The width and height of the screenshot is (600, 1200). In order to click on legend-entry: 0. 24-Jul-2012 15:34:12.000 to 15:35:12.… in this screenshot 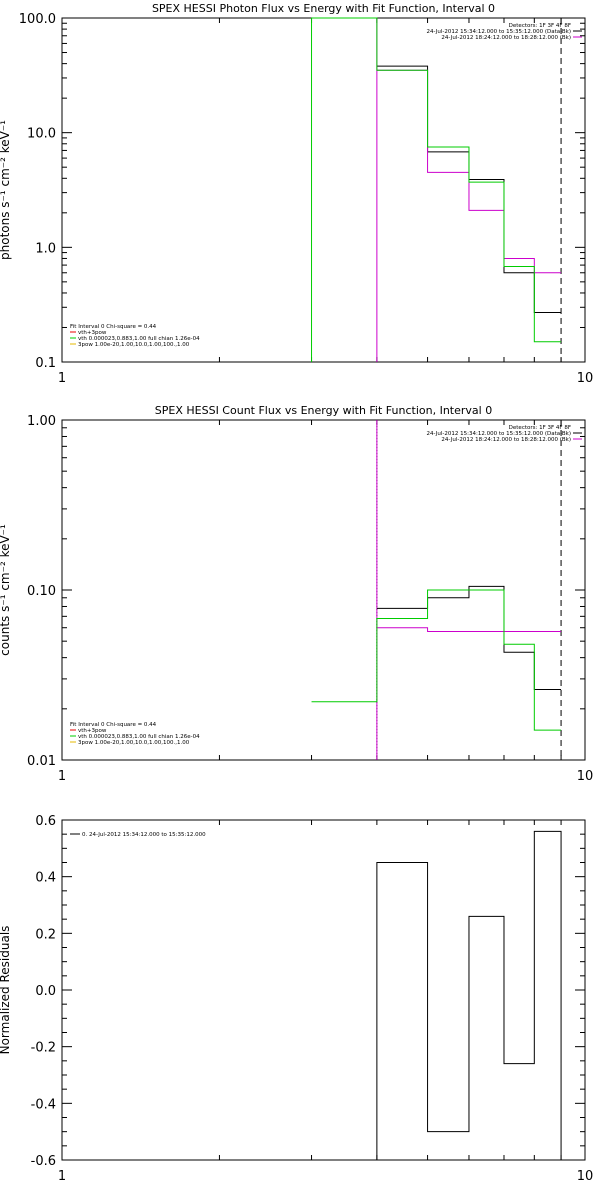, I will do `click(144, 835)`.